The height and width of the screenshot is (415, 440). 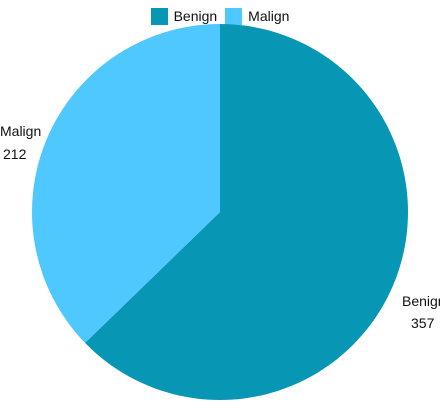 I want to click on legend-swatch-malign, so click(x=234, y=16).